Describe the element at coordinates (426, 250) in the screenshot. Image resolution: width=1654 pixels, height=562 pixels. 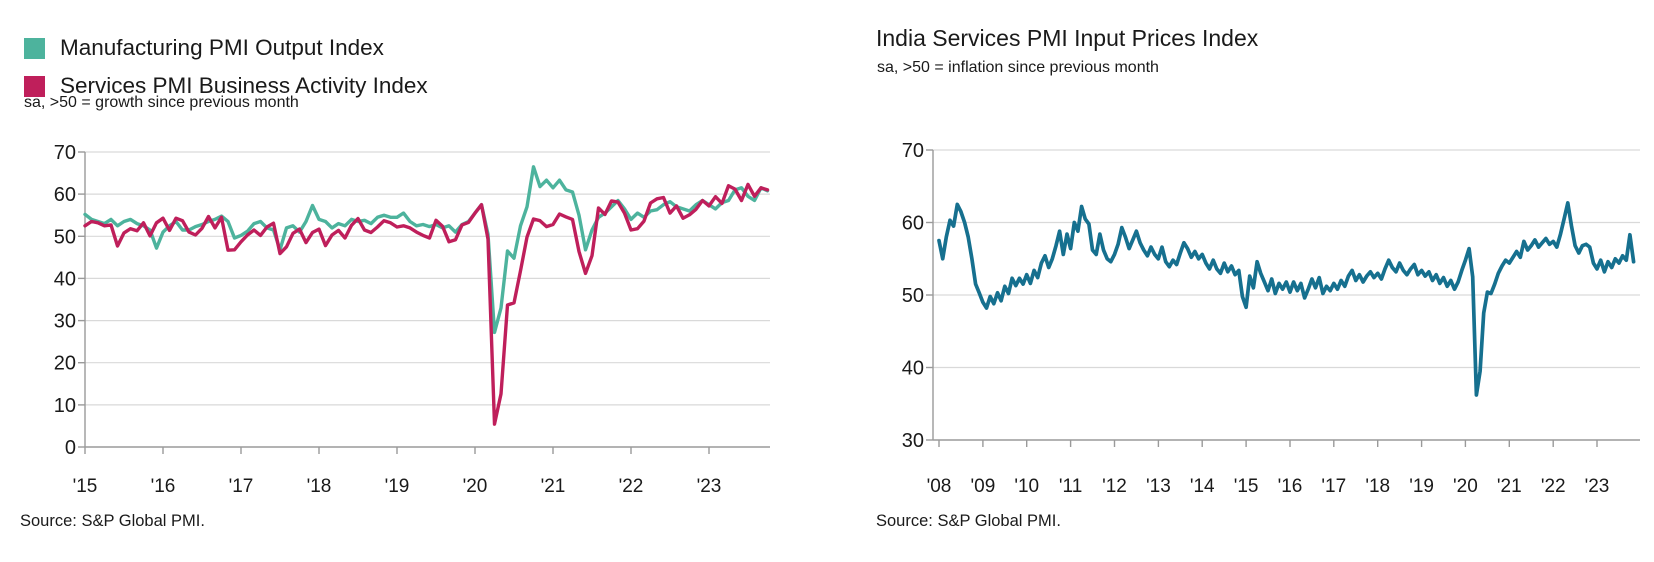
I see `manufacturing-pmi-output-index-line` at that location.